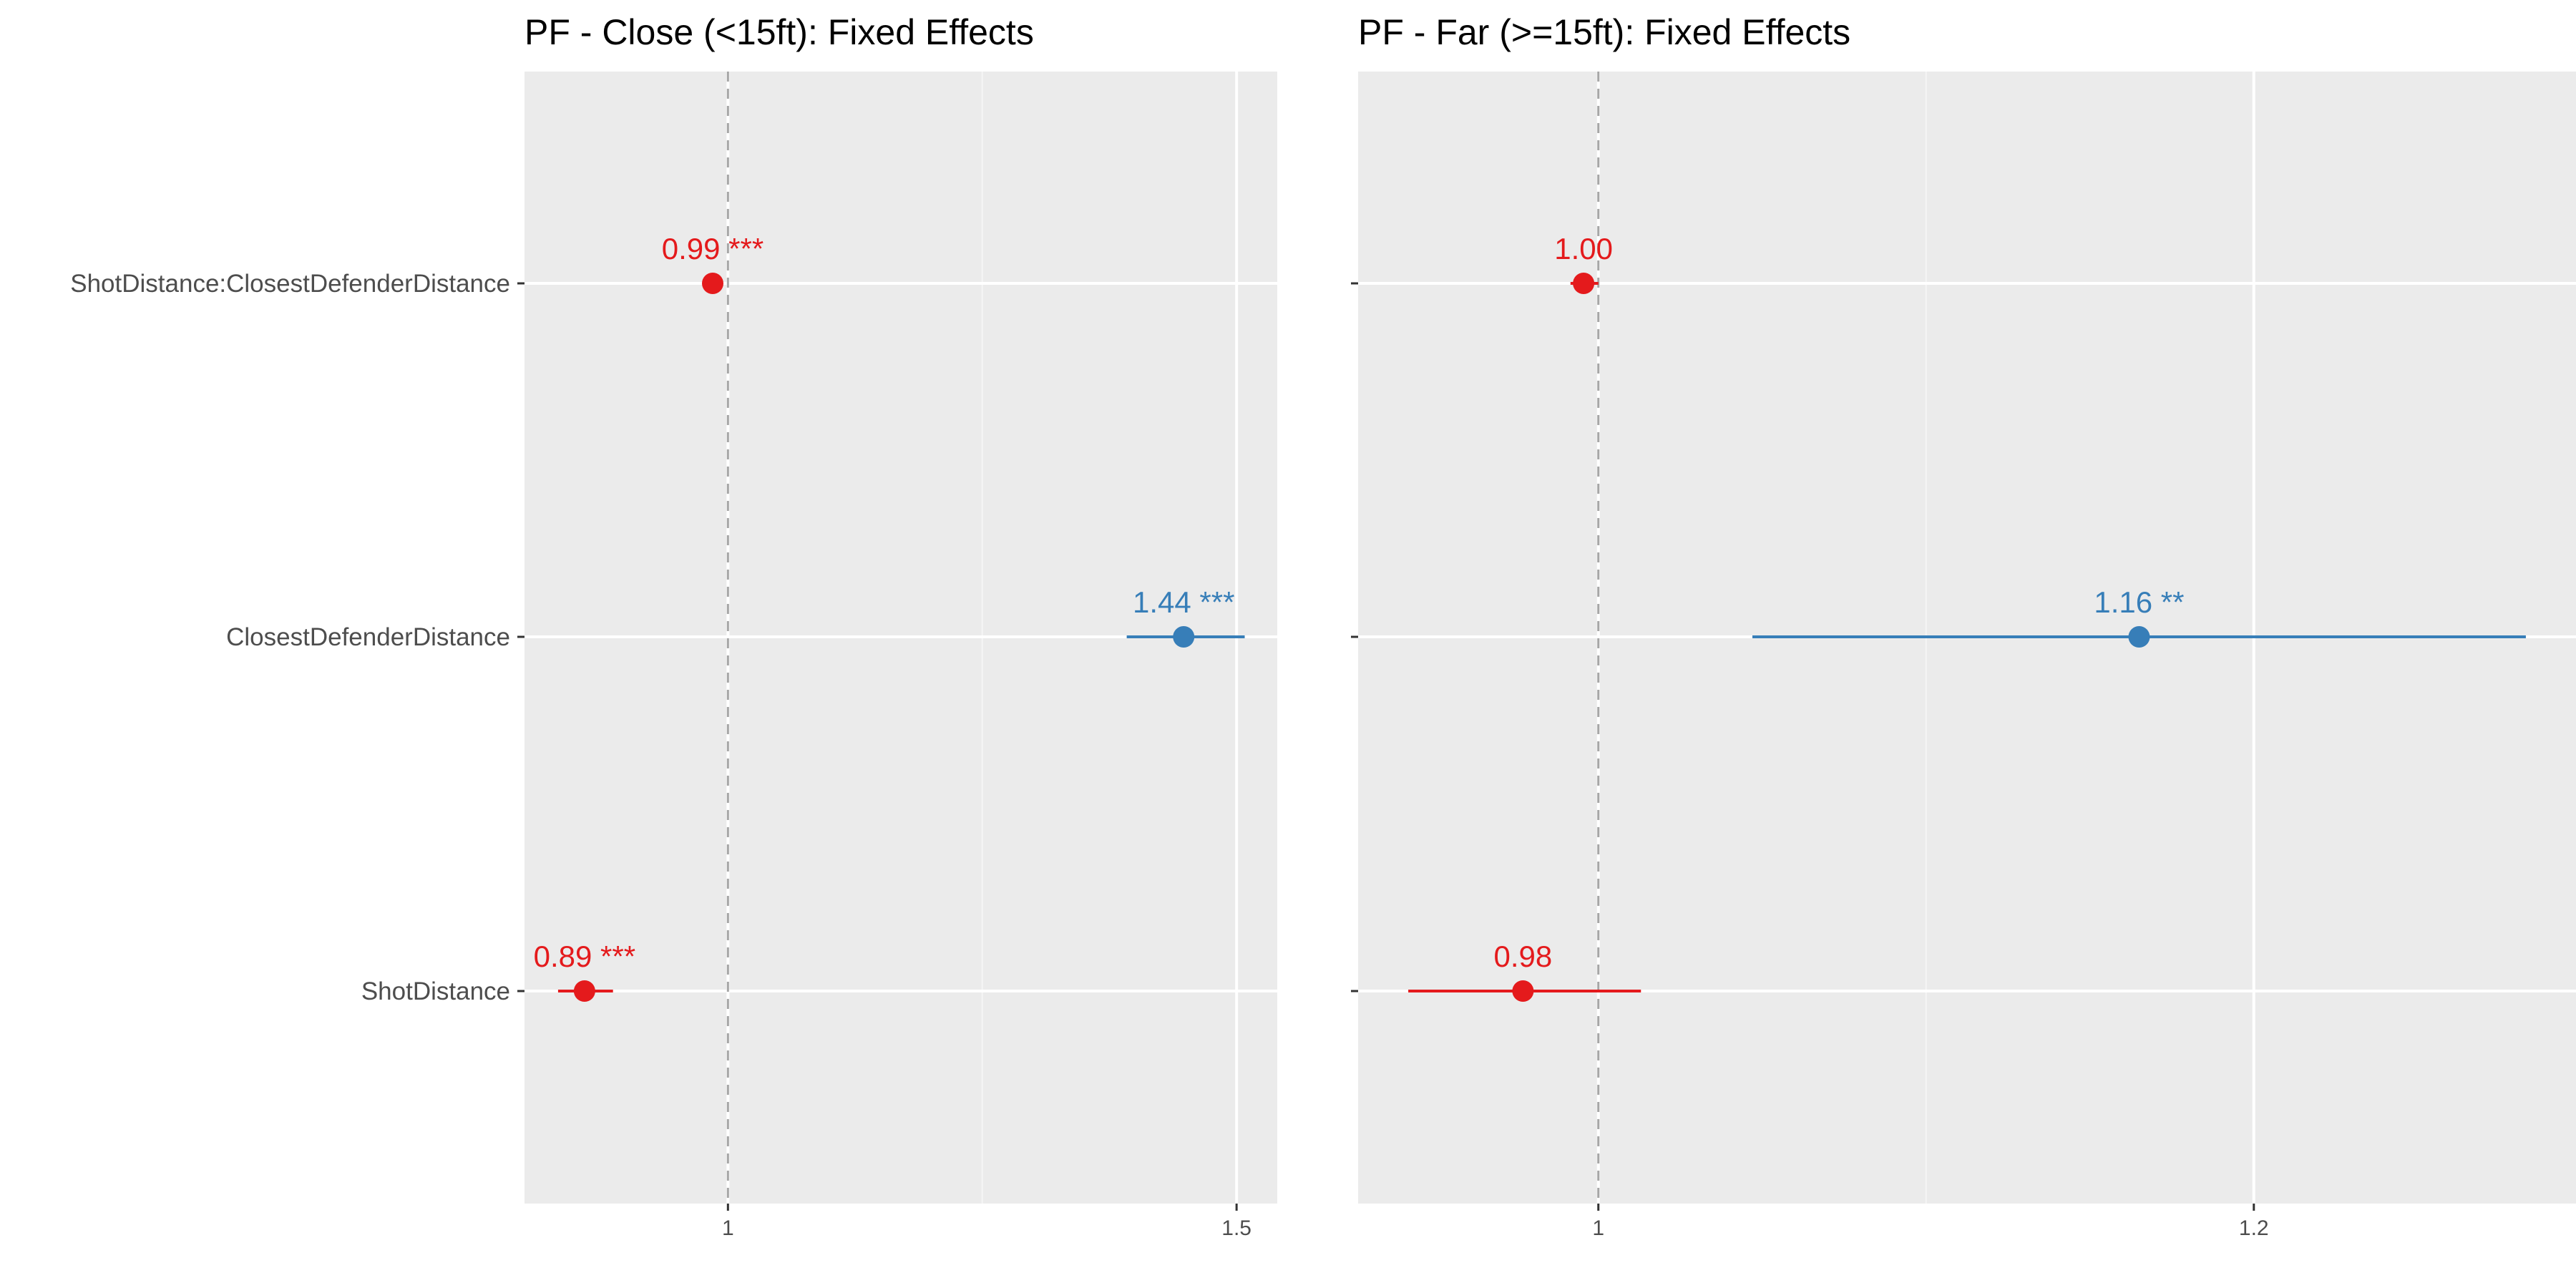 This screenshot has width=2576, height=1288. I want to click on panel-title: PF - Close (<15ft): Fixed Effects, so click(779, 32).